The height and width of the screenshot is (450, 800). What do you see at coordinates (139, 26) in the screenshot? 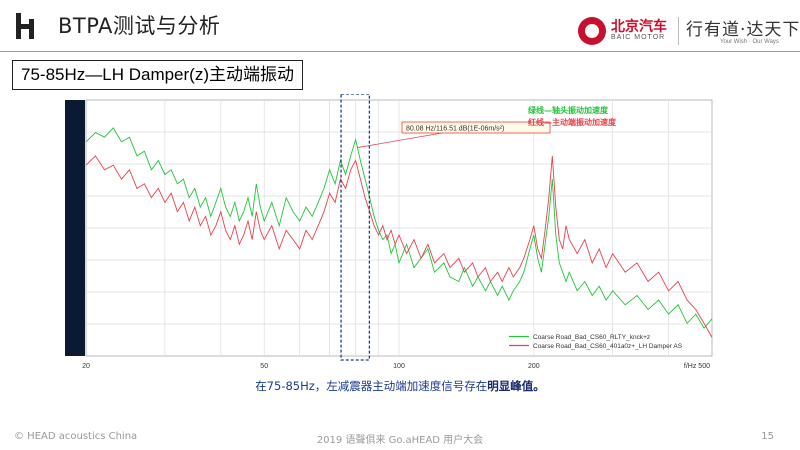
I see `page-title: BTPA测试与分析` at bounding box center [139, 26].